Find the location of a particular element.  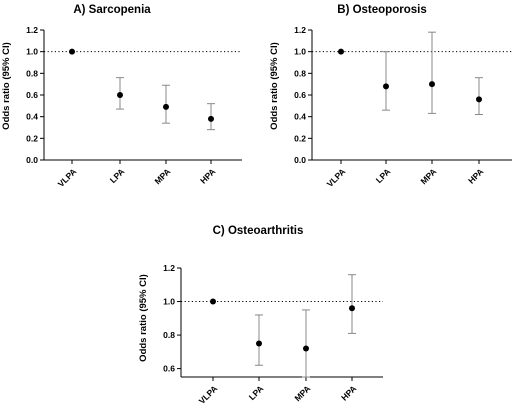

chart-title: B) Osteoporosis is located at coordinates (381, 10).